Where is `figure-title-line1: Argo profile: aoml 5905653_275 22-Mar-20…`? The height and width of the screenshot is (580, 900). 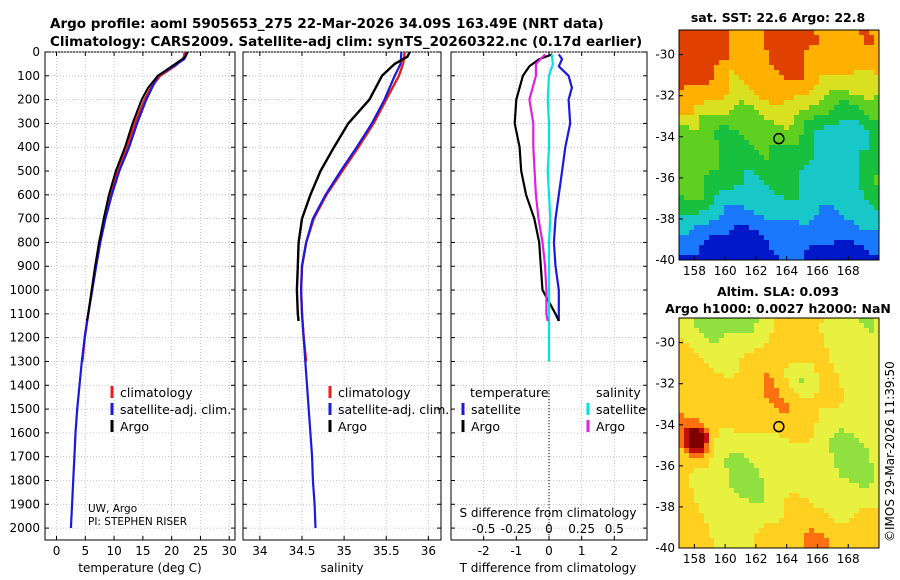
figure-title-line1: Argo profile: aoml 5905653_275 22-Mar-20… is located at coordinates (327, 24).